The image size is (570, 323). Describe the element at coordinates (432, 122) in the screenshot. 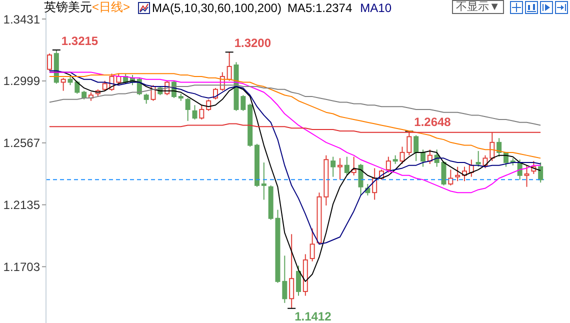

I see `text: 1.2648` at that location.